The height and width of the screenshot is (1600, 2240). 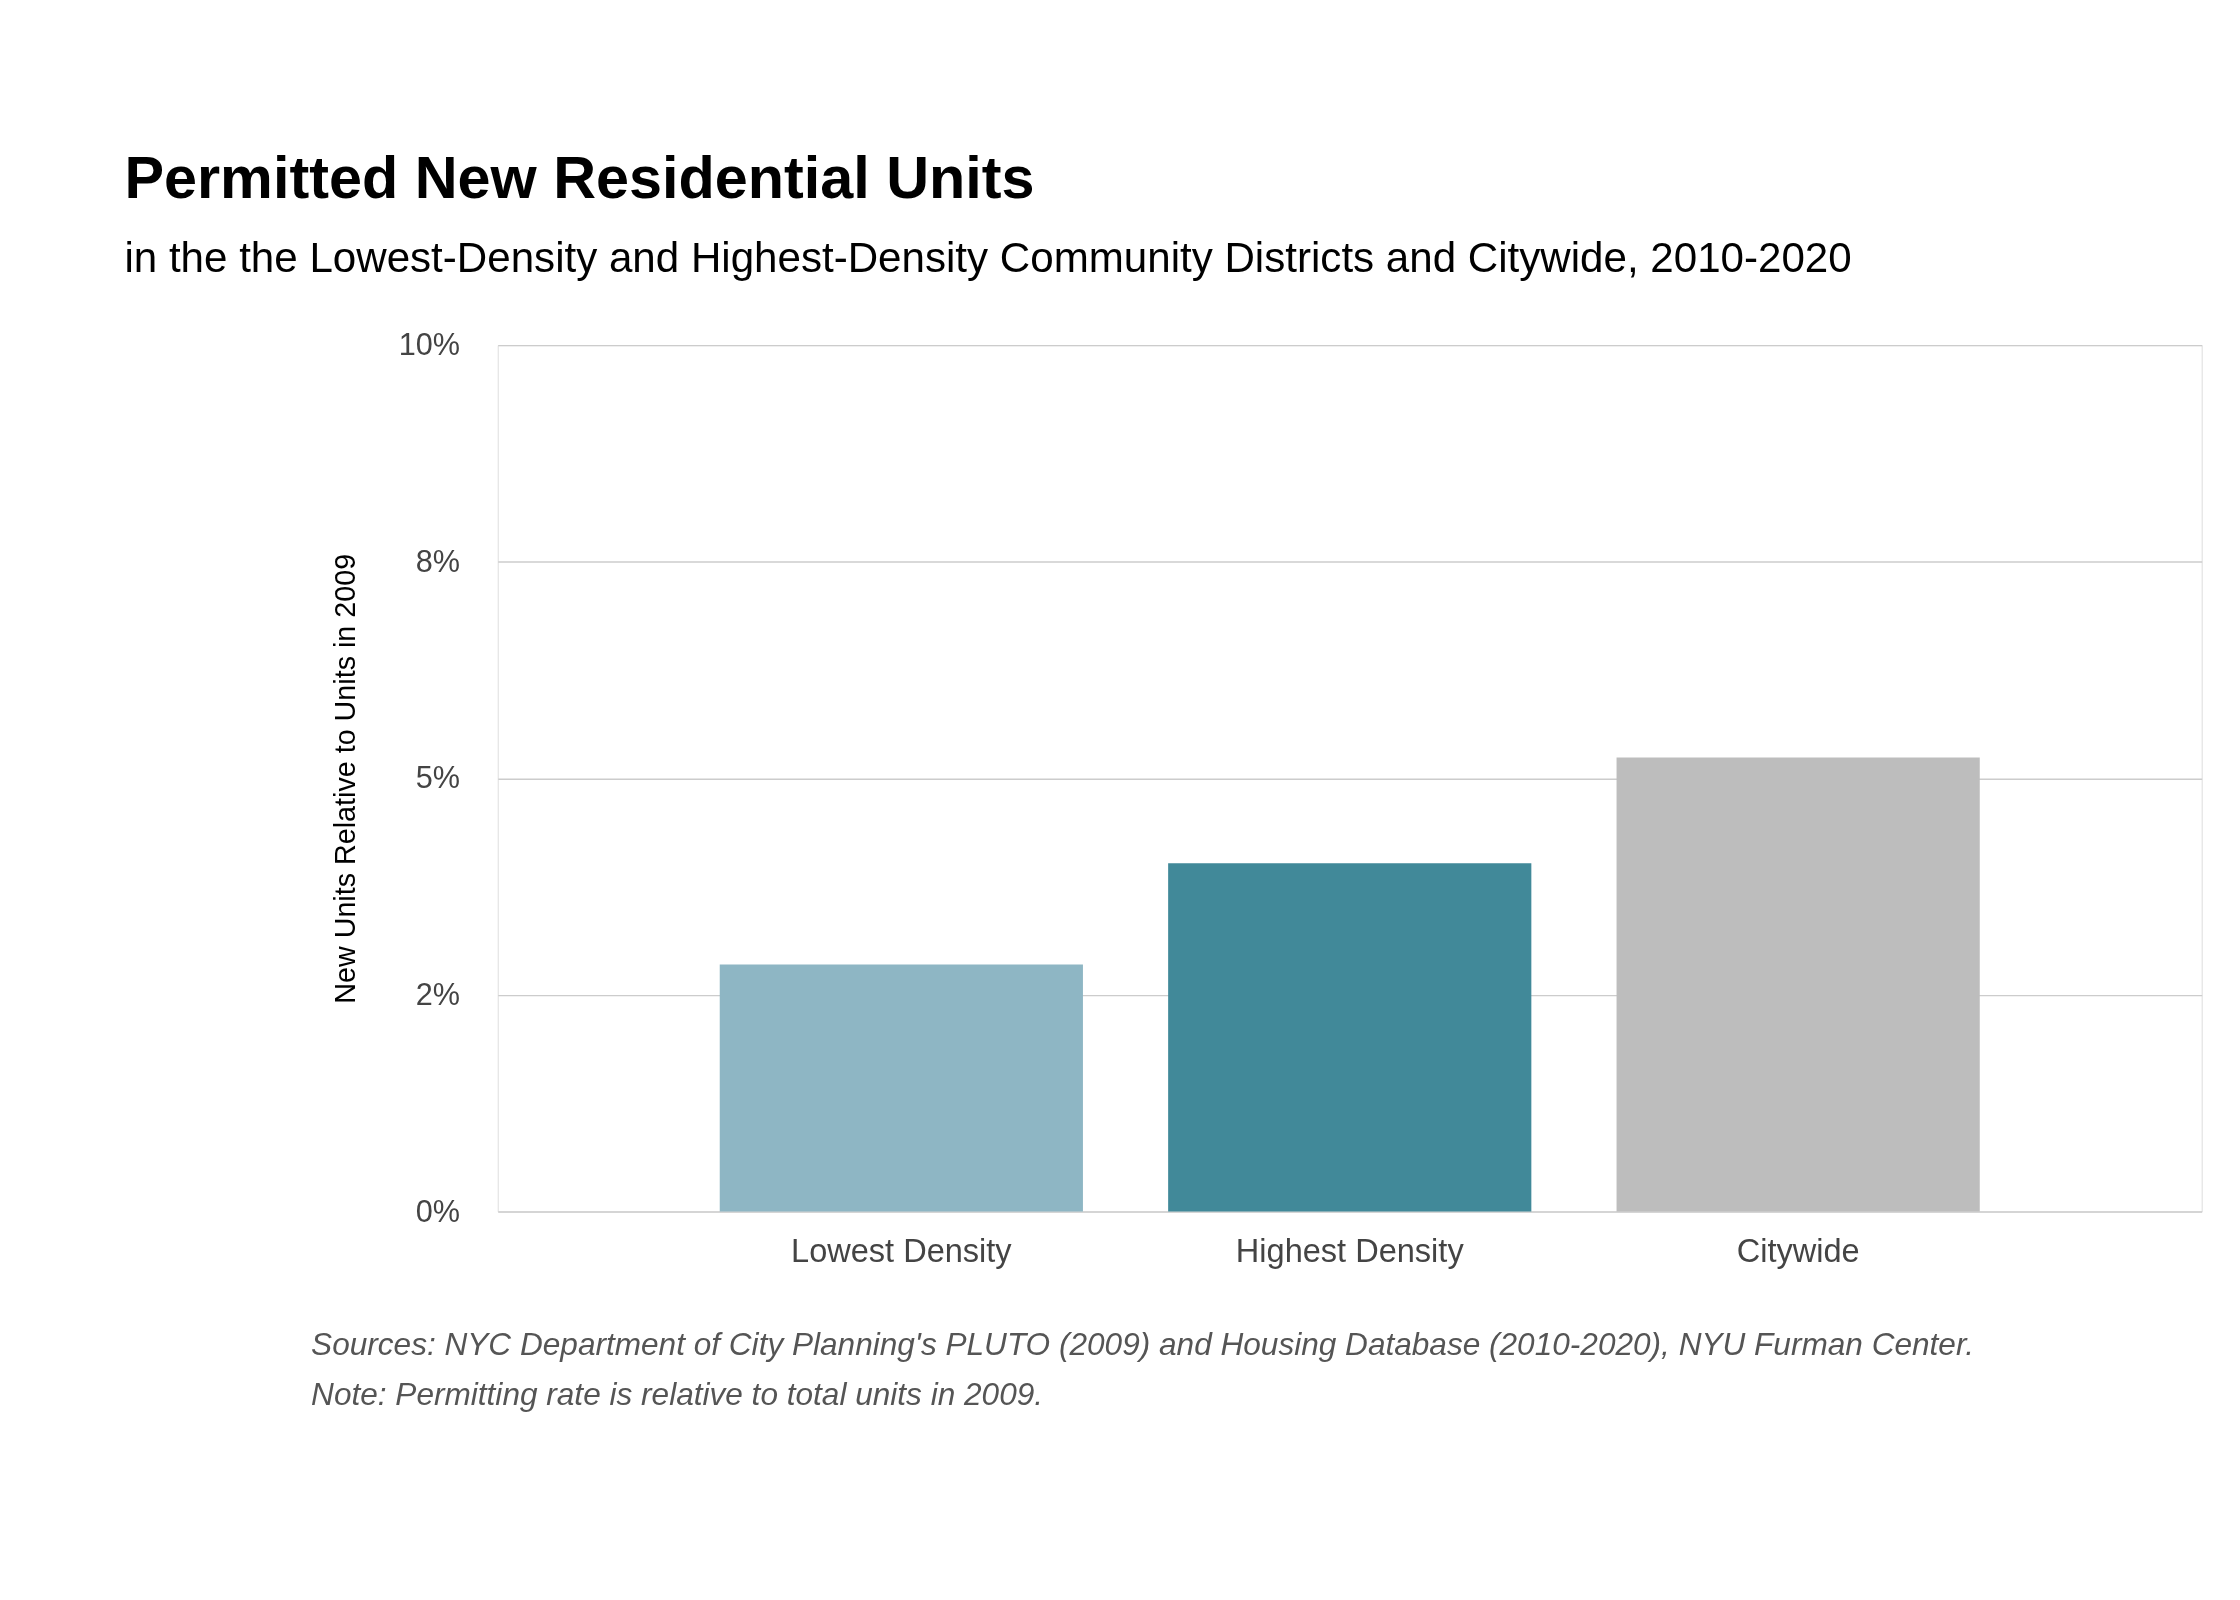 What do you see at coordinates (437, 560) in the screenshot?
I see `y-tick-label: 8%` at bounding box center [437, 560].